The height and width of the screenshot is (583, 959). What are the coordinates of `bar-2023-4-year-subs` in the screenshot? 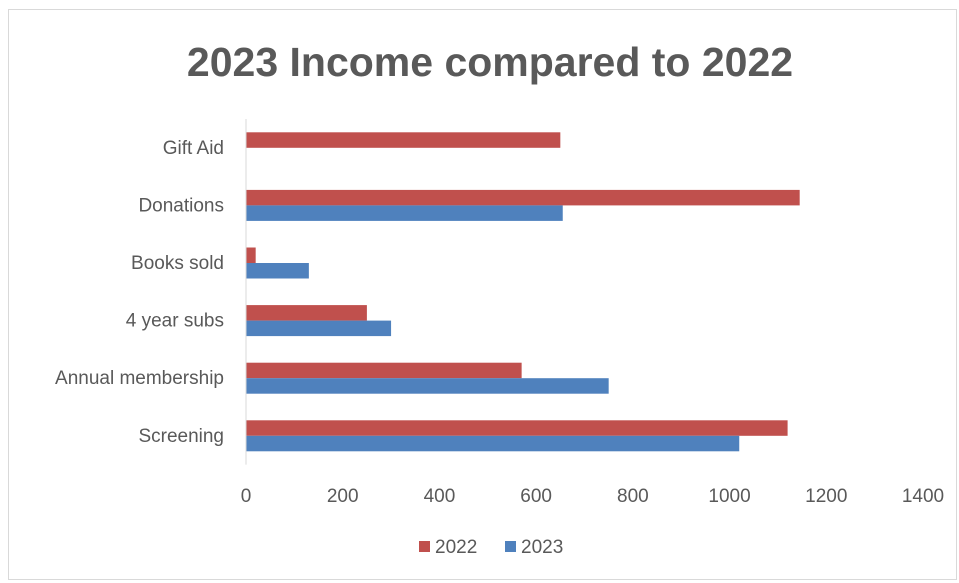 It's located at (319, 328).